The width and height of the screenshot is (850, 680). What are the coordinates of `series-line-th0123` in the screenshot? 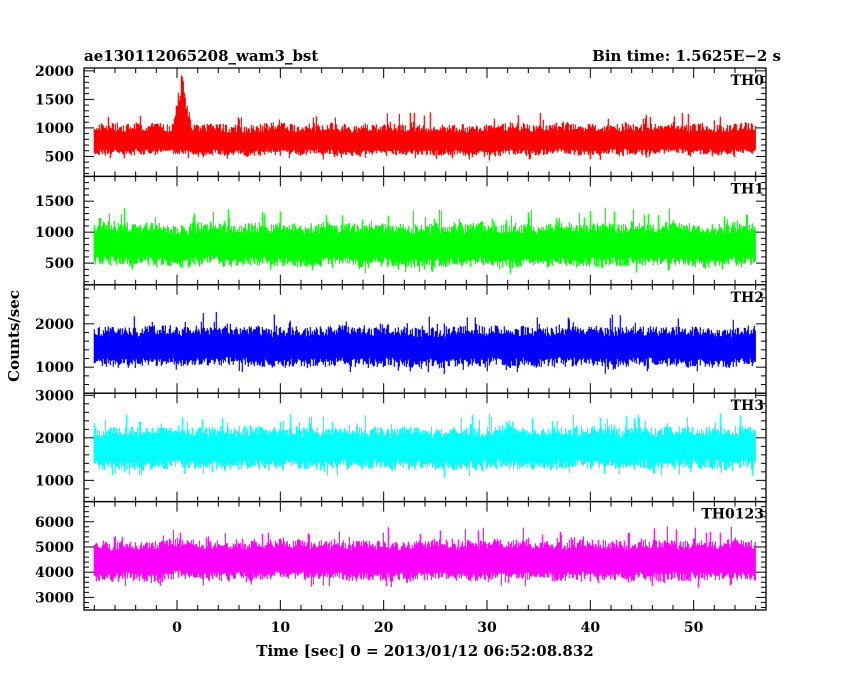 It's located at (424, 557).